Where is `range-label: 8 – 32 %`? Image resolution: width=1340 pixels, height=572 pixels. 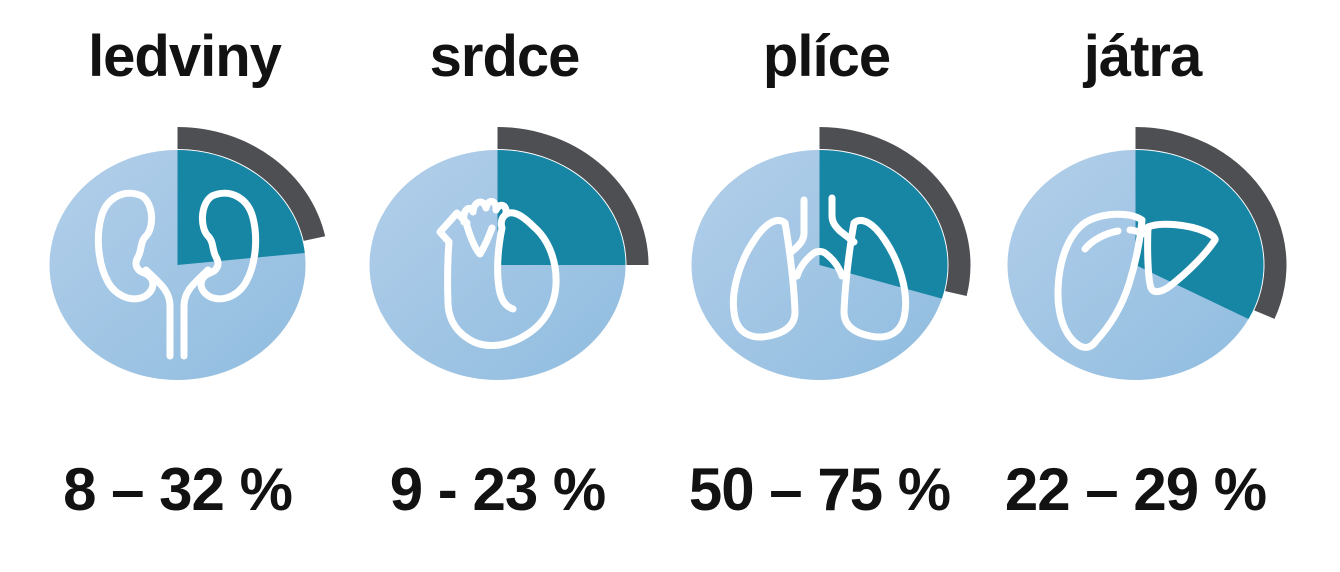
range-label: 8 – 32 % is located at coordinates (178, 489).